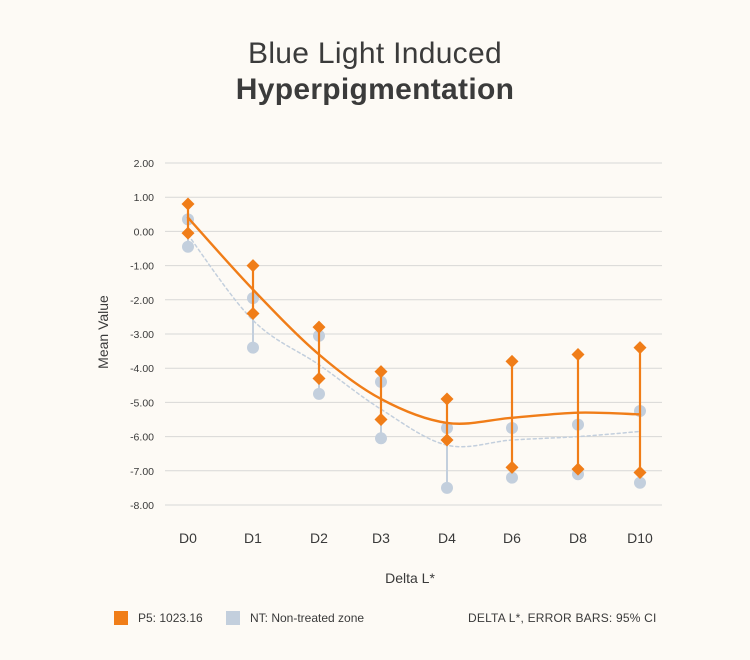 Image resolution: width=750 pixels, height=660 pixels. Describe the element at coordinates (142, 506) in the screenshot. I see `y-tick-label: -8.00` at that location.